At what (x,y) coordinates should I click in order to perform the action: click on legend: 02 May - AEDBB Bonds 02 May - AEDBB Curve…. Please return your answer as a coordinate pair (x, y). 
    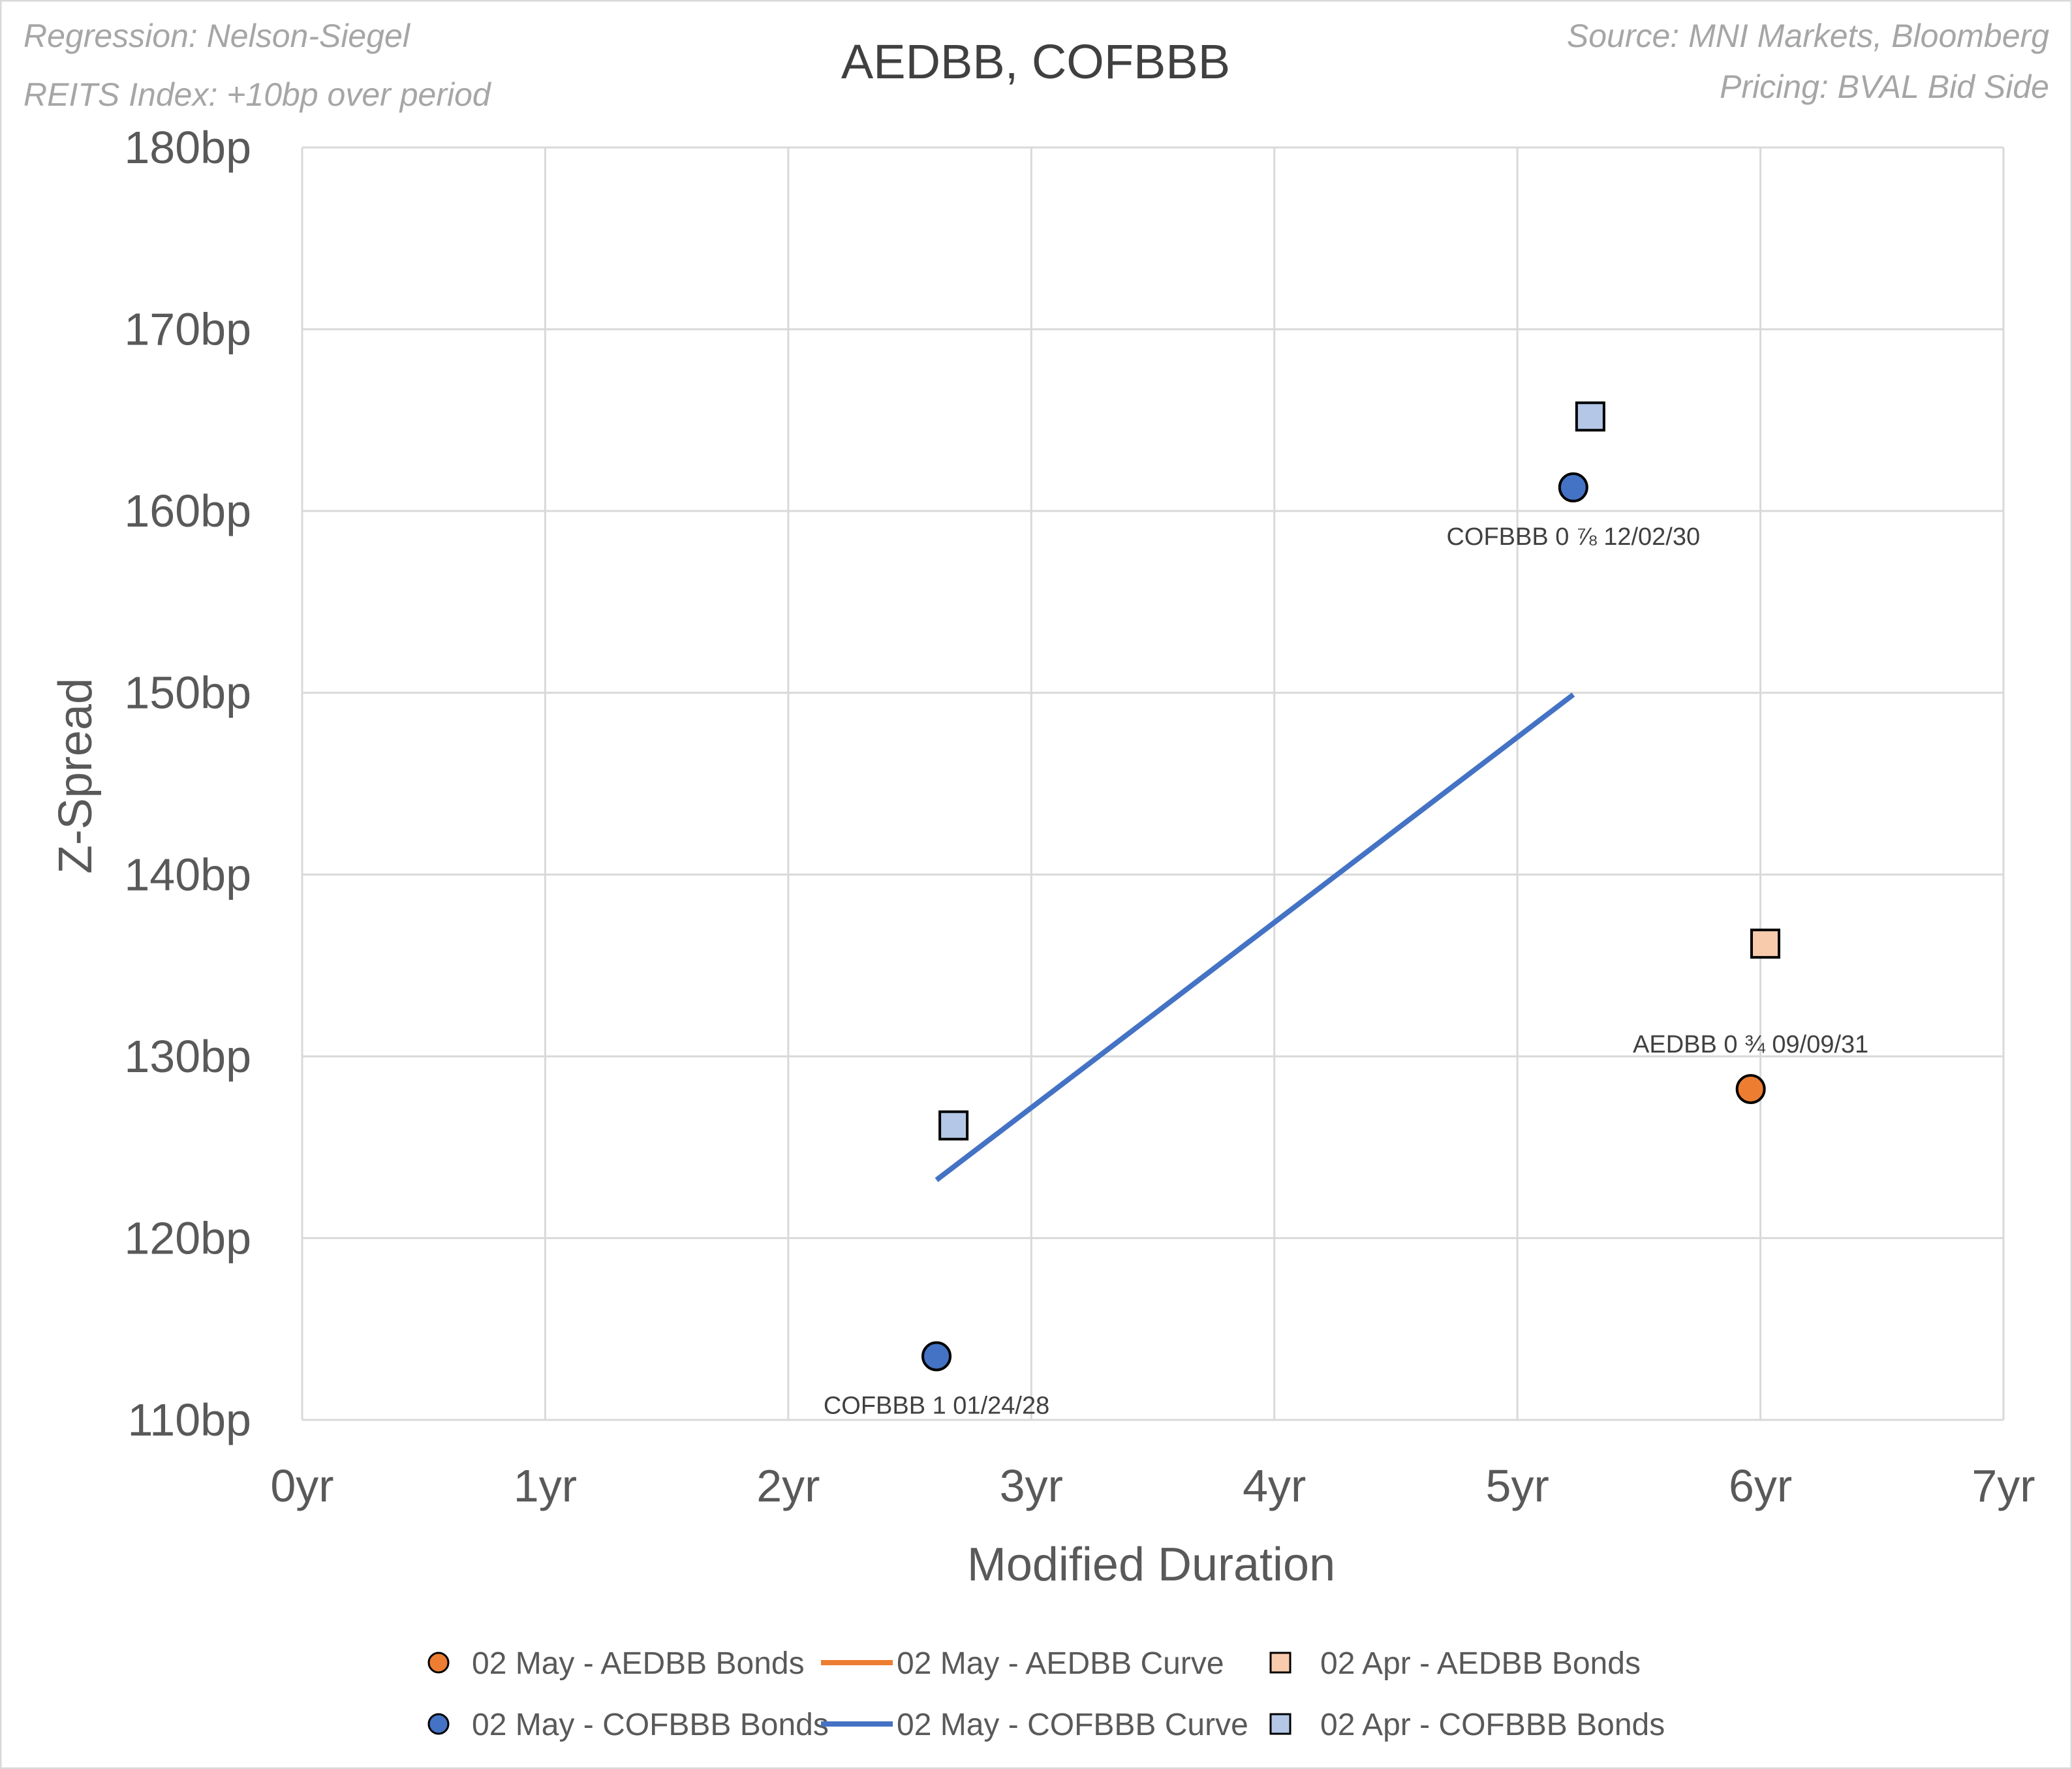
    Looking at the image, I should click on (1046, 1694).